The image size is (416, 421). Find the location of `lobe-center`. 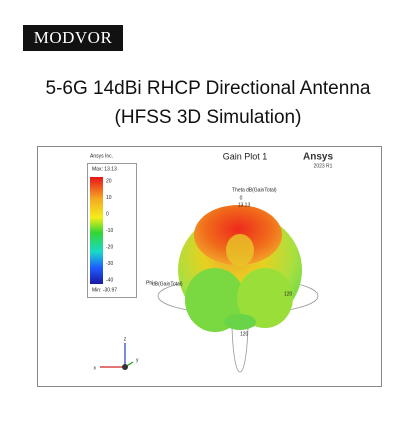

lobe-center is located at coordinates (240, 250).